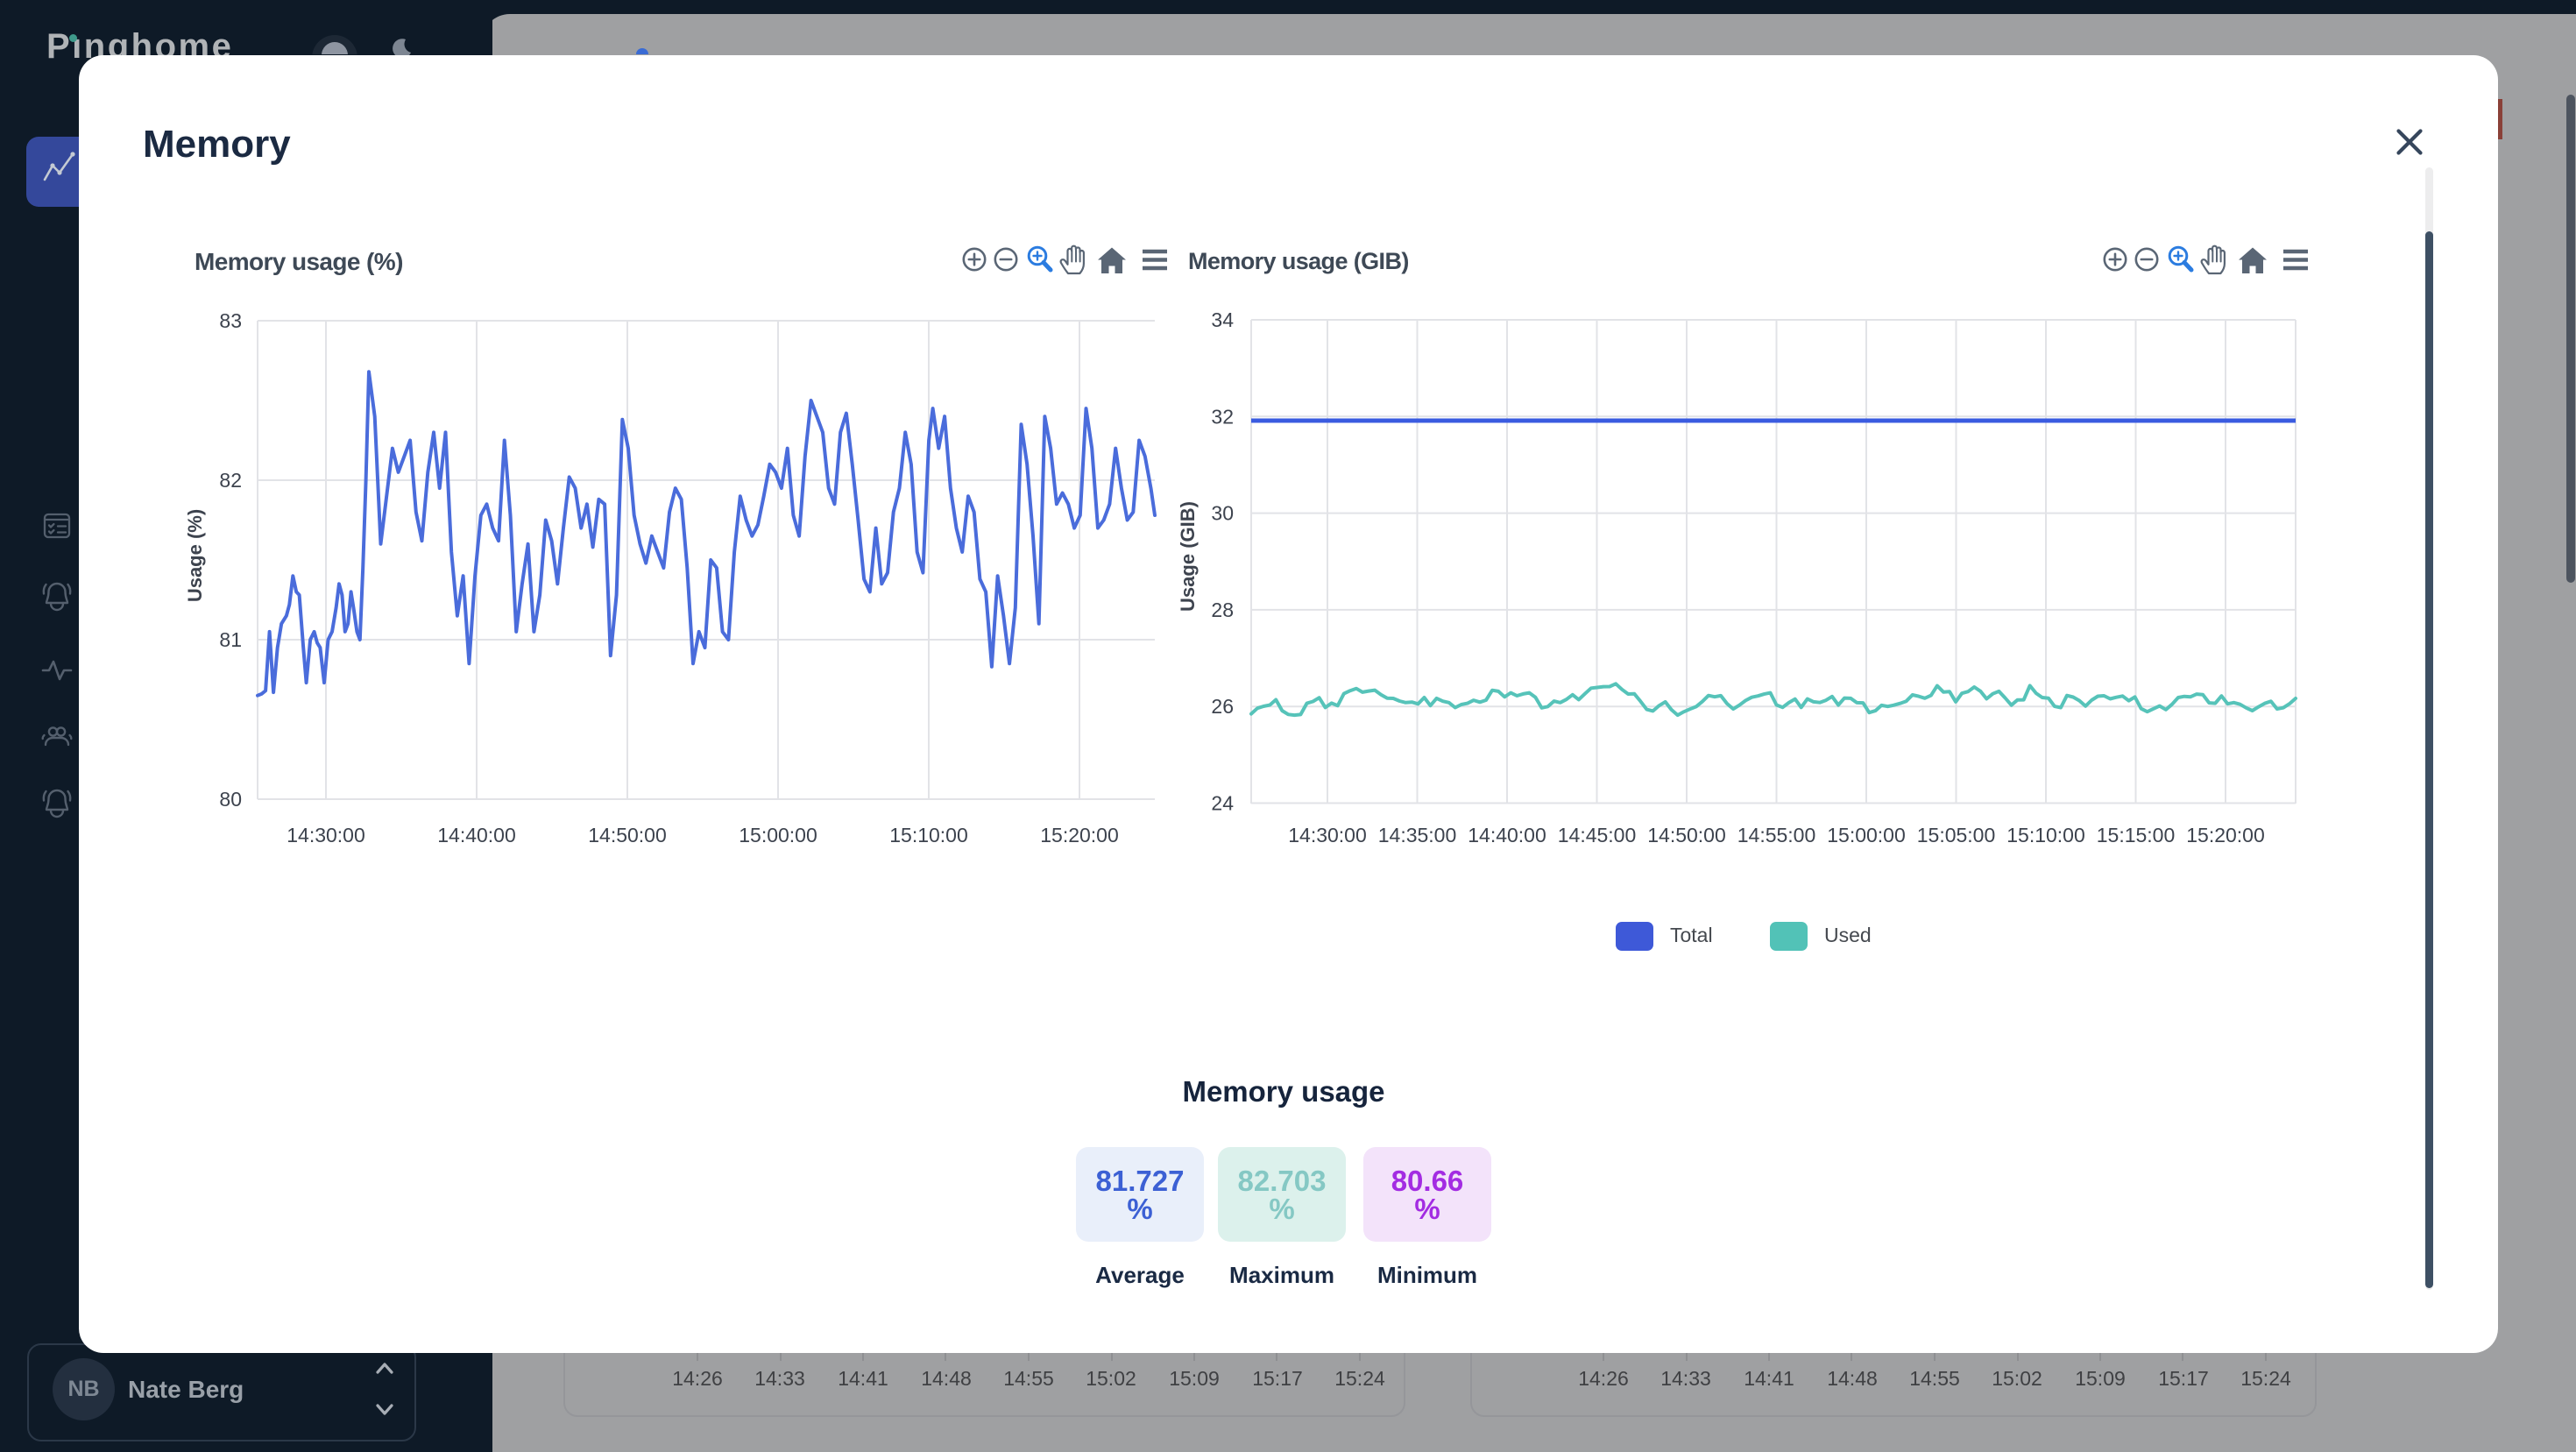 Image resolution: width=2576 pixels, height=1452 pixels. Describe the element at coordinates (1597, 835) in the screenshot. I see `svg-text: 14:45:00` at that location.